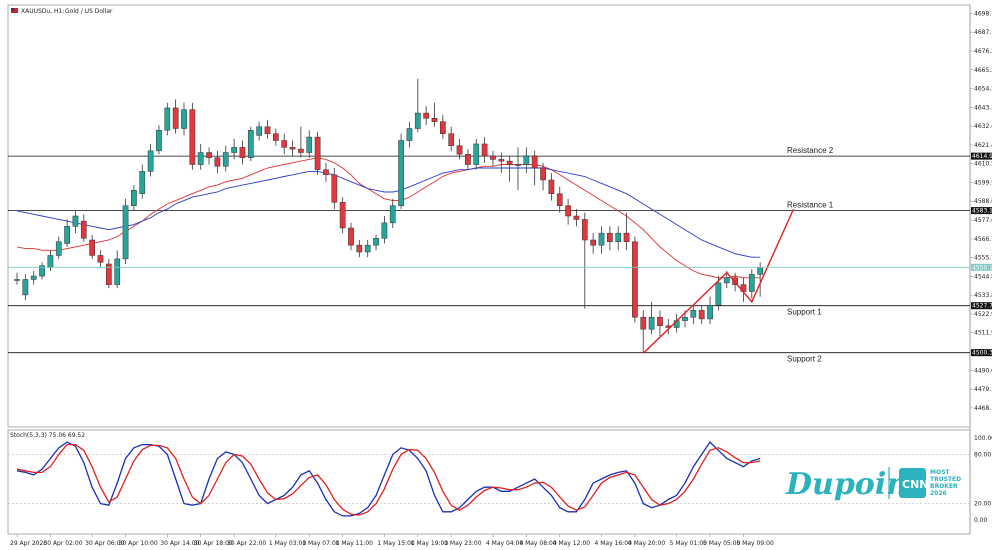  I want to click on stochastic-level-label: 0.00, so click(981, 520).